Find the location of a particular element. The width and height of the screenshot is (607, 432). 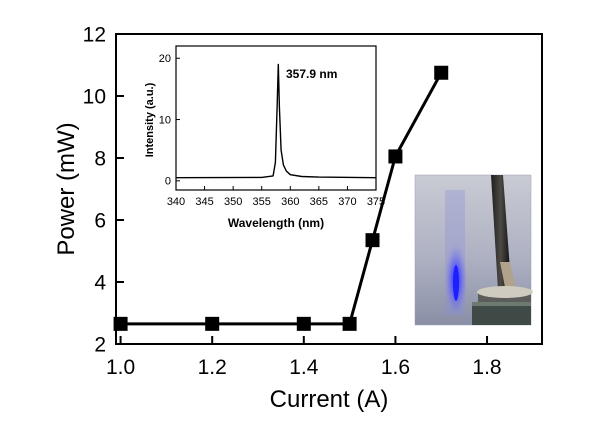

main-x-tick-label: 1.8 is located at coordinates (486, 367).